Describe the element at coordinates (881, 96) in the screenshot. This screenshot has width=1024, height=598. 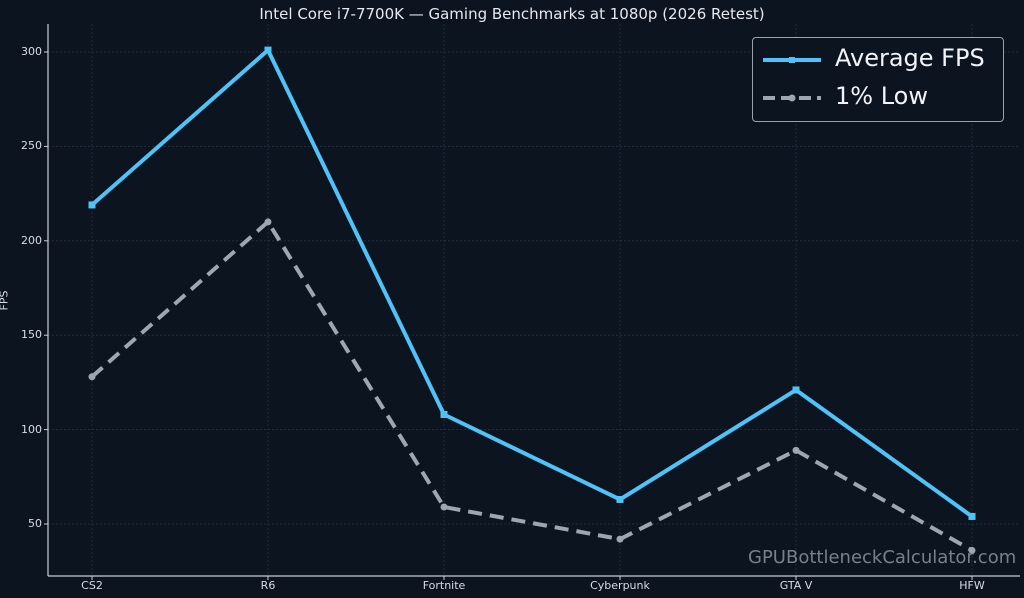
I see `legend-label-low: 1% Low` at that location.